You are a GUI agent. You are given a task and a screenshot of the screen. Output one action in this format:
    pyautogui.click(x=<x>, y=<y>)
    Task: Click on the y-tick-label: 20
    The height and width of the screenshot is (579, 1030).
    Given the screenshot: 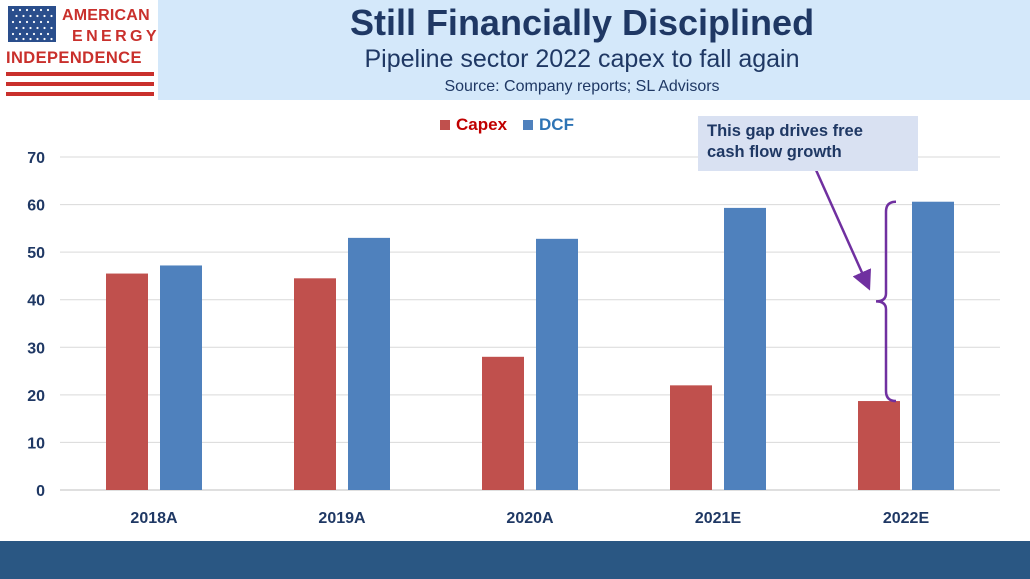 What is the action you would take?
    pyautogui.click(x=36, y=396)
    